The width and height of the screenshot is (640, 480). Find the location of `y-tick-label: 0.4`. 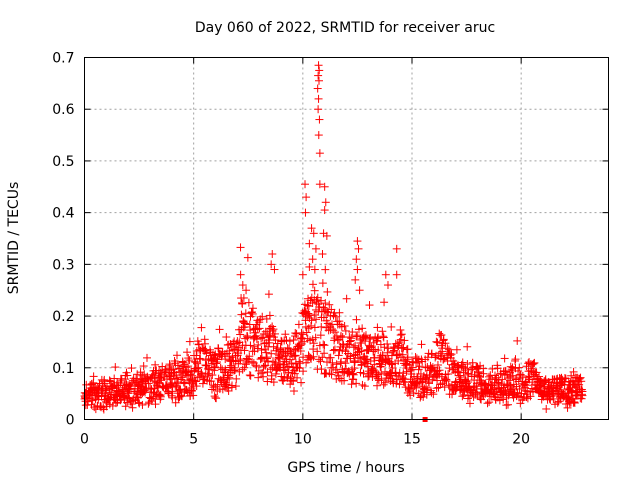

y-tick-label: 0.4 is located at coordinates (63, 214).